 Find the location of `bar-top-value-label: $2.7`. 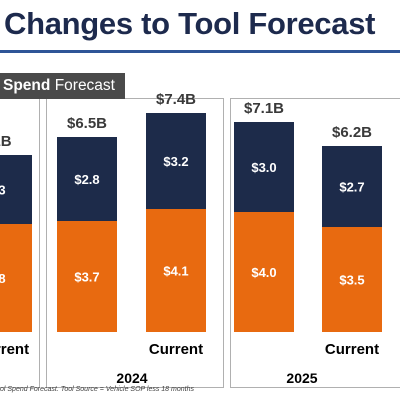

bar-top-value-label: $2.7 is located at coordinates (351, 187).